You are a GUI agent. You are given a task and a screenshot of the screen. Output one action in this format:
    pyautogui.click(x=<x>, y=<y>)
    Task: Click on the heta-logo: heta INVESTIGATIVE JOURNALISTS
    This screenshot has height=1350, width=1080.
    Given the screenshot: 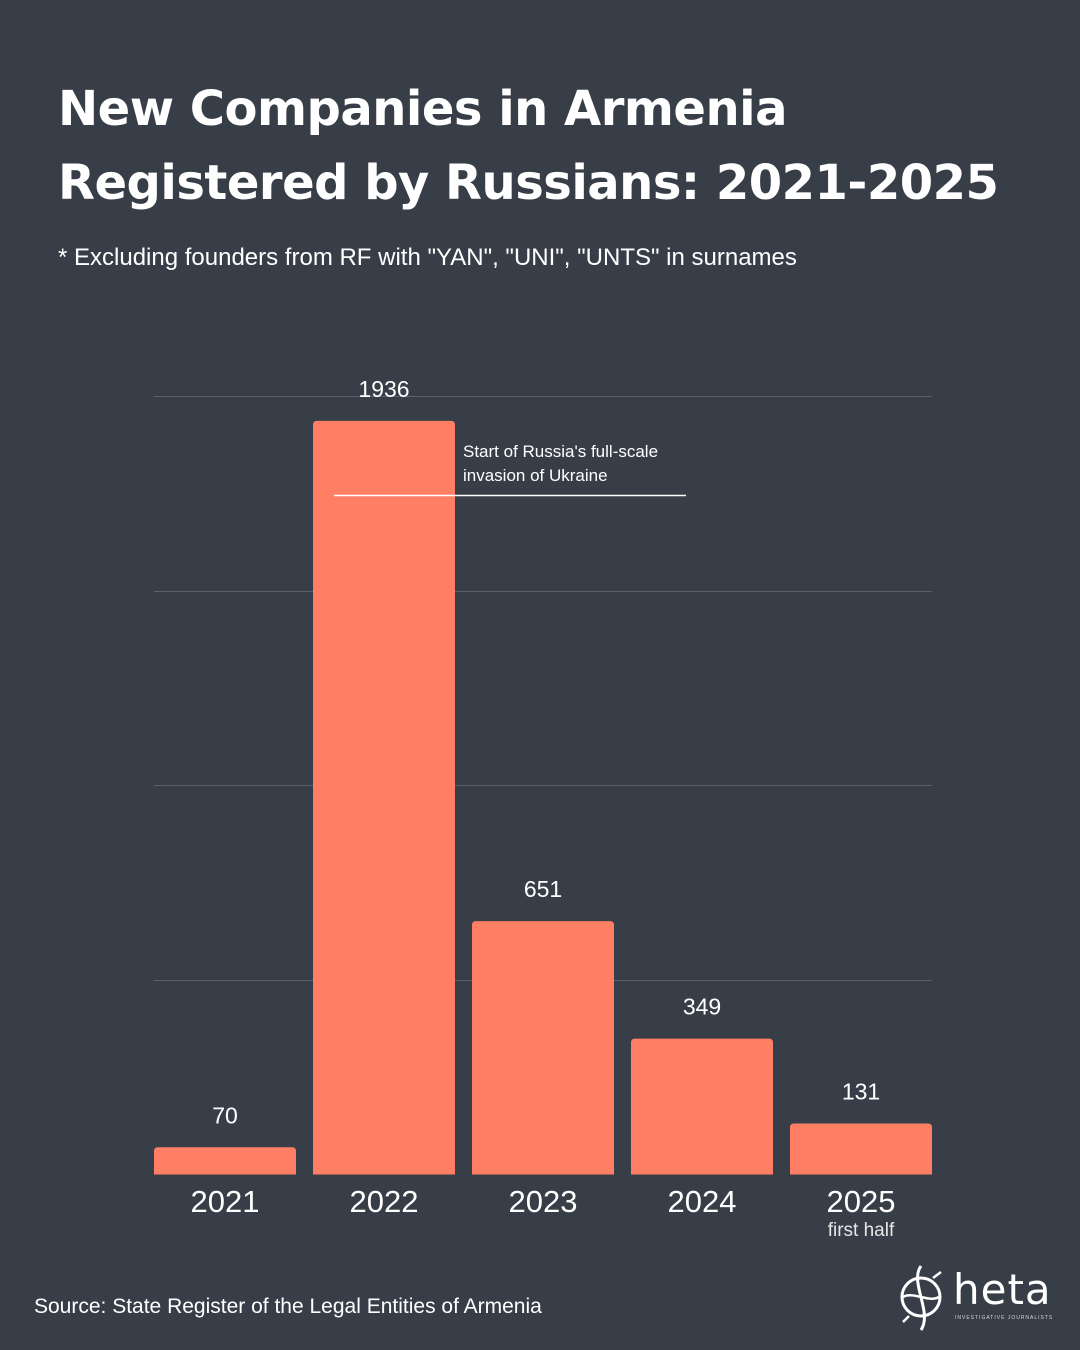 What is the action you would take?
    pyautogui.click(x=975, y=1297)
    